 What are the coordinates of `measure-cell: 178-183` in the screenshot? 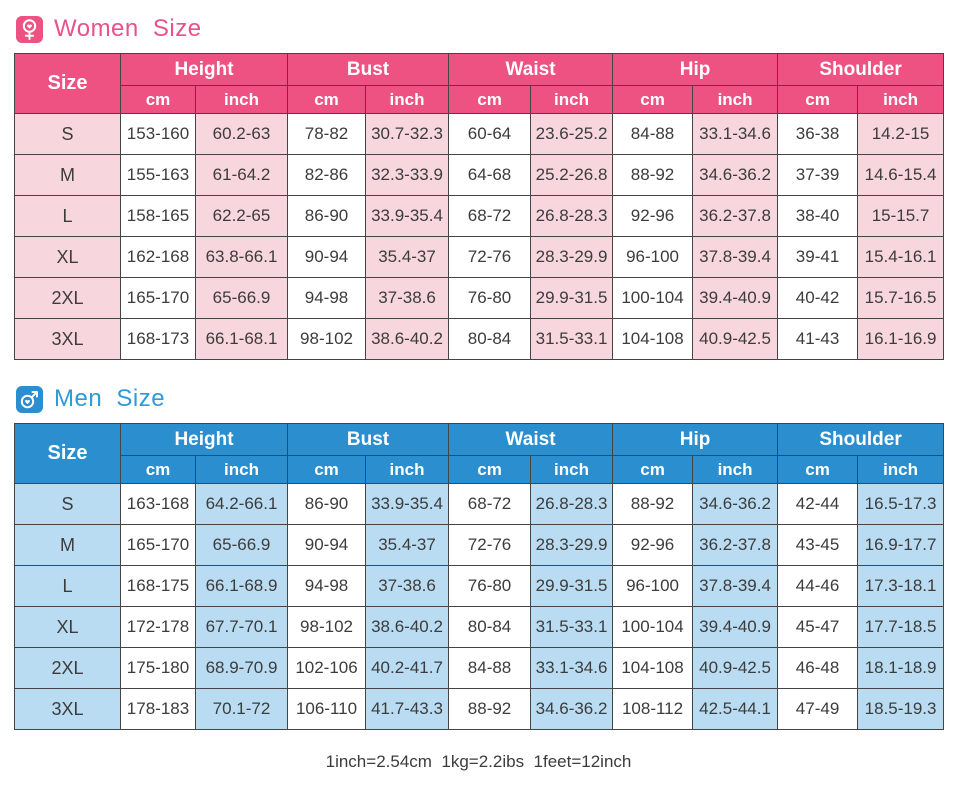 It's located at (158, 709).